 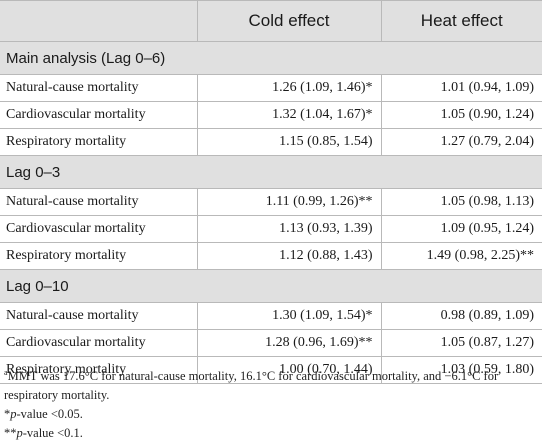 What do you see at coordinates (289, 21) in the screenshot?
I see `header-cold-effect: Cold effect` at bounding box center [289, 21].